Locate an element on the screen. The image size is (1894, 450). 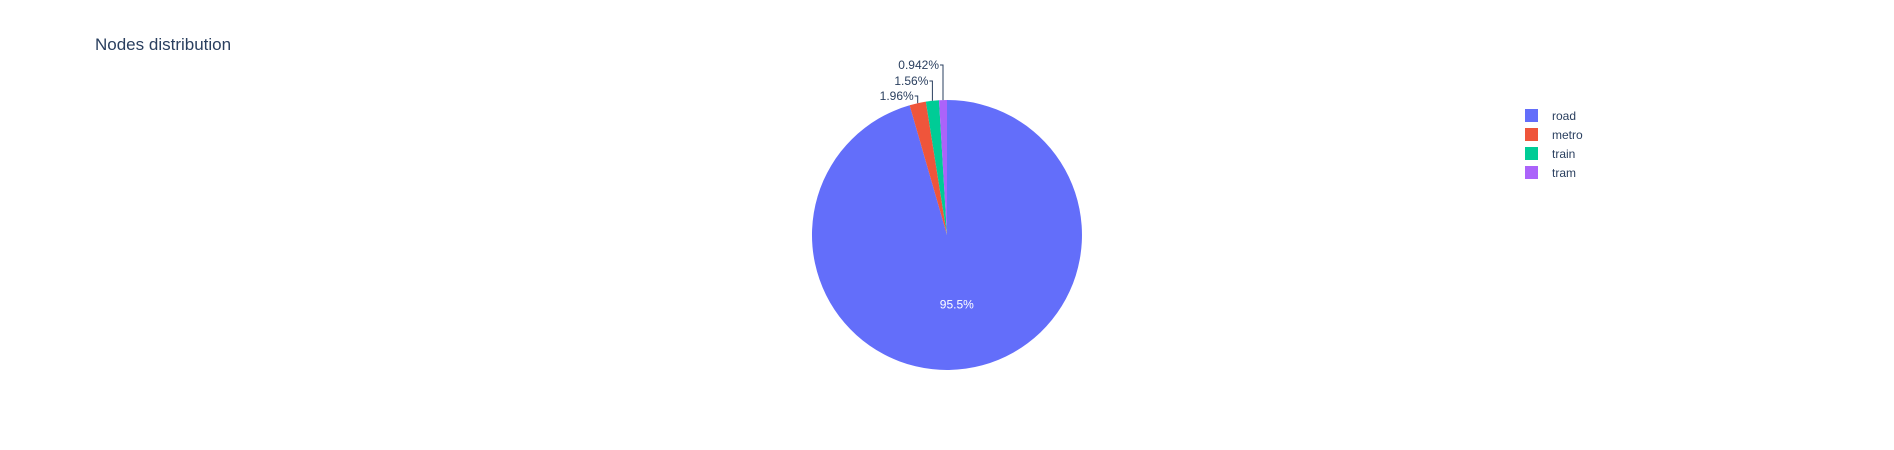
legend-swatch-train is located at coordinates (1531, 153).